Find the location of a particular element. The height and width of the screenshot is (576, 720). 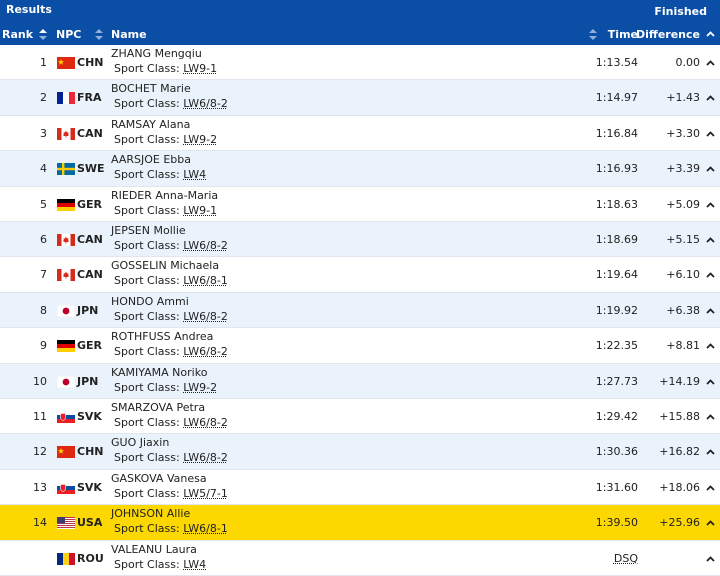

rank: 4 is located at coordinates (43, 169).